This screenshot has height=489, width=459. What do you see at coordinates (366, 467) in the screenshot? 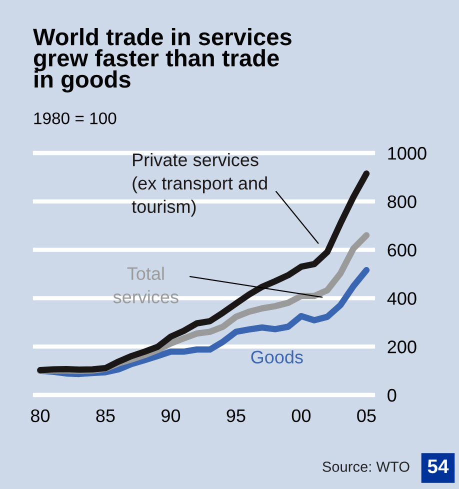
I see `source-note: Source: WTO` at bounding box center [366, 467].